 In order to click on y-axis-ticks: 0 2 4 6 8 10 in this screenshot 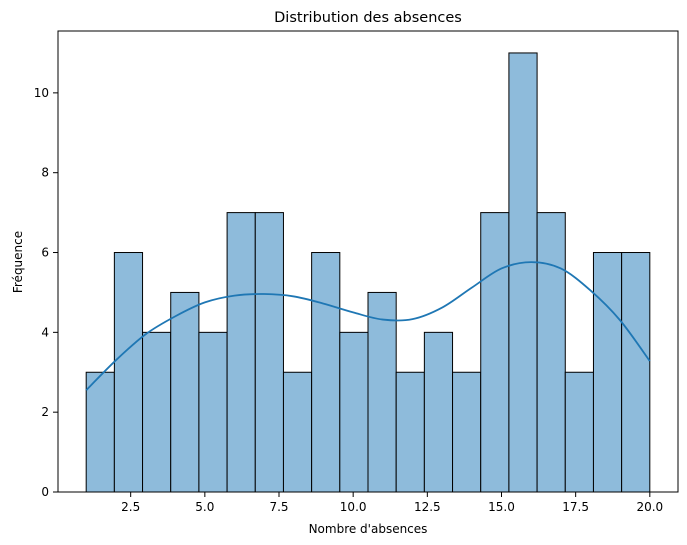, I will do `click(46, 292)`.